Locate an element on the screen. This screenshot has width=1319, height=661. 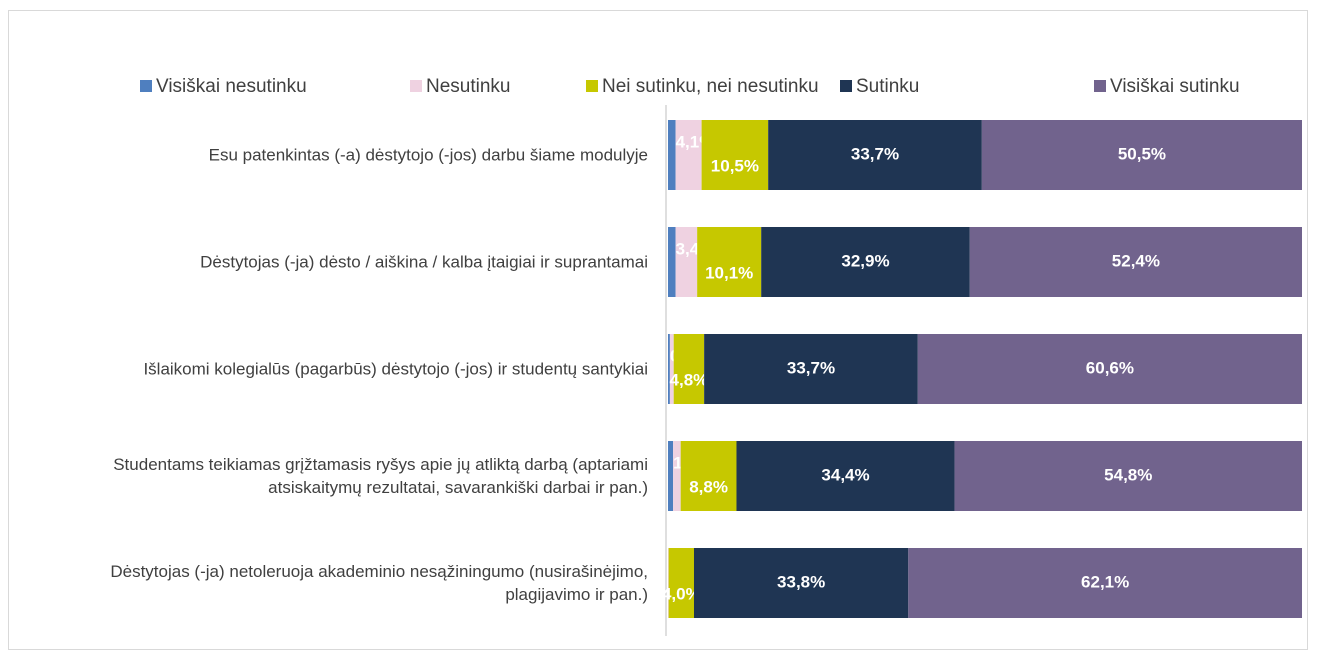
data-label: 34,4% is located at coordinates (845, 474).